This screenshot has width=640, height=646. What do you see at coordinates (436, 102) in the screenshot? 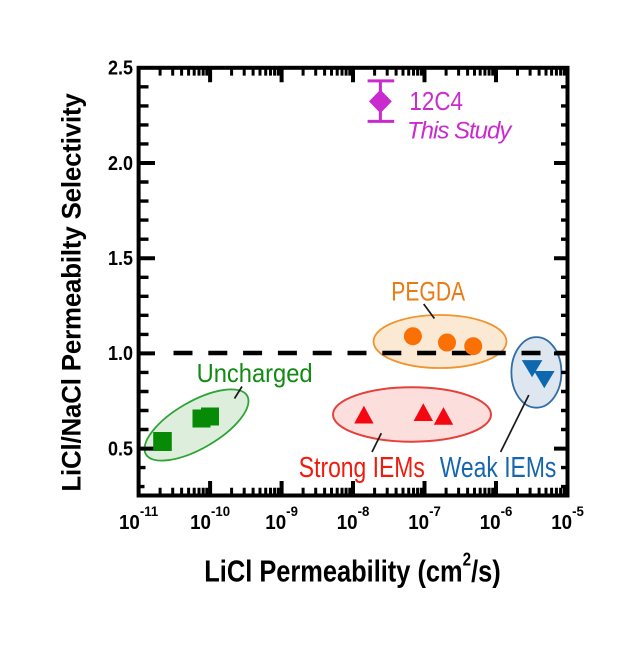
I see `svg-text: 12C4` at bounding box center [436, 102].